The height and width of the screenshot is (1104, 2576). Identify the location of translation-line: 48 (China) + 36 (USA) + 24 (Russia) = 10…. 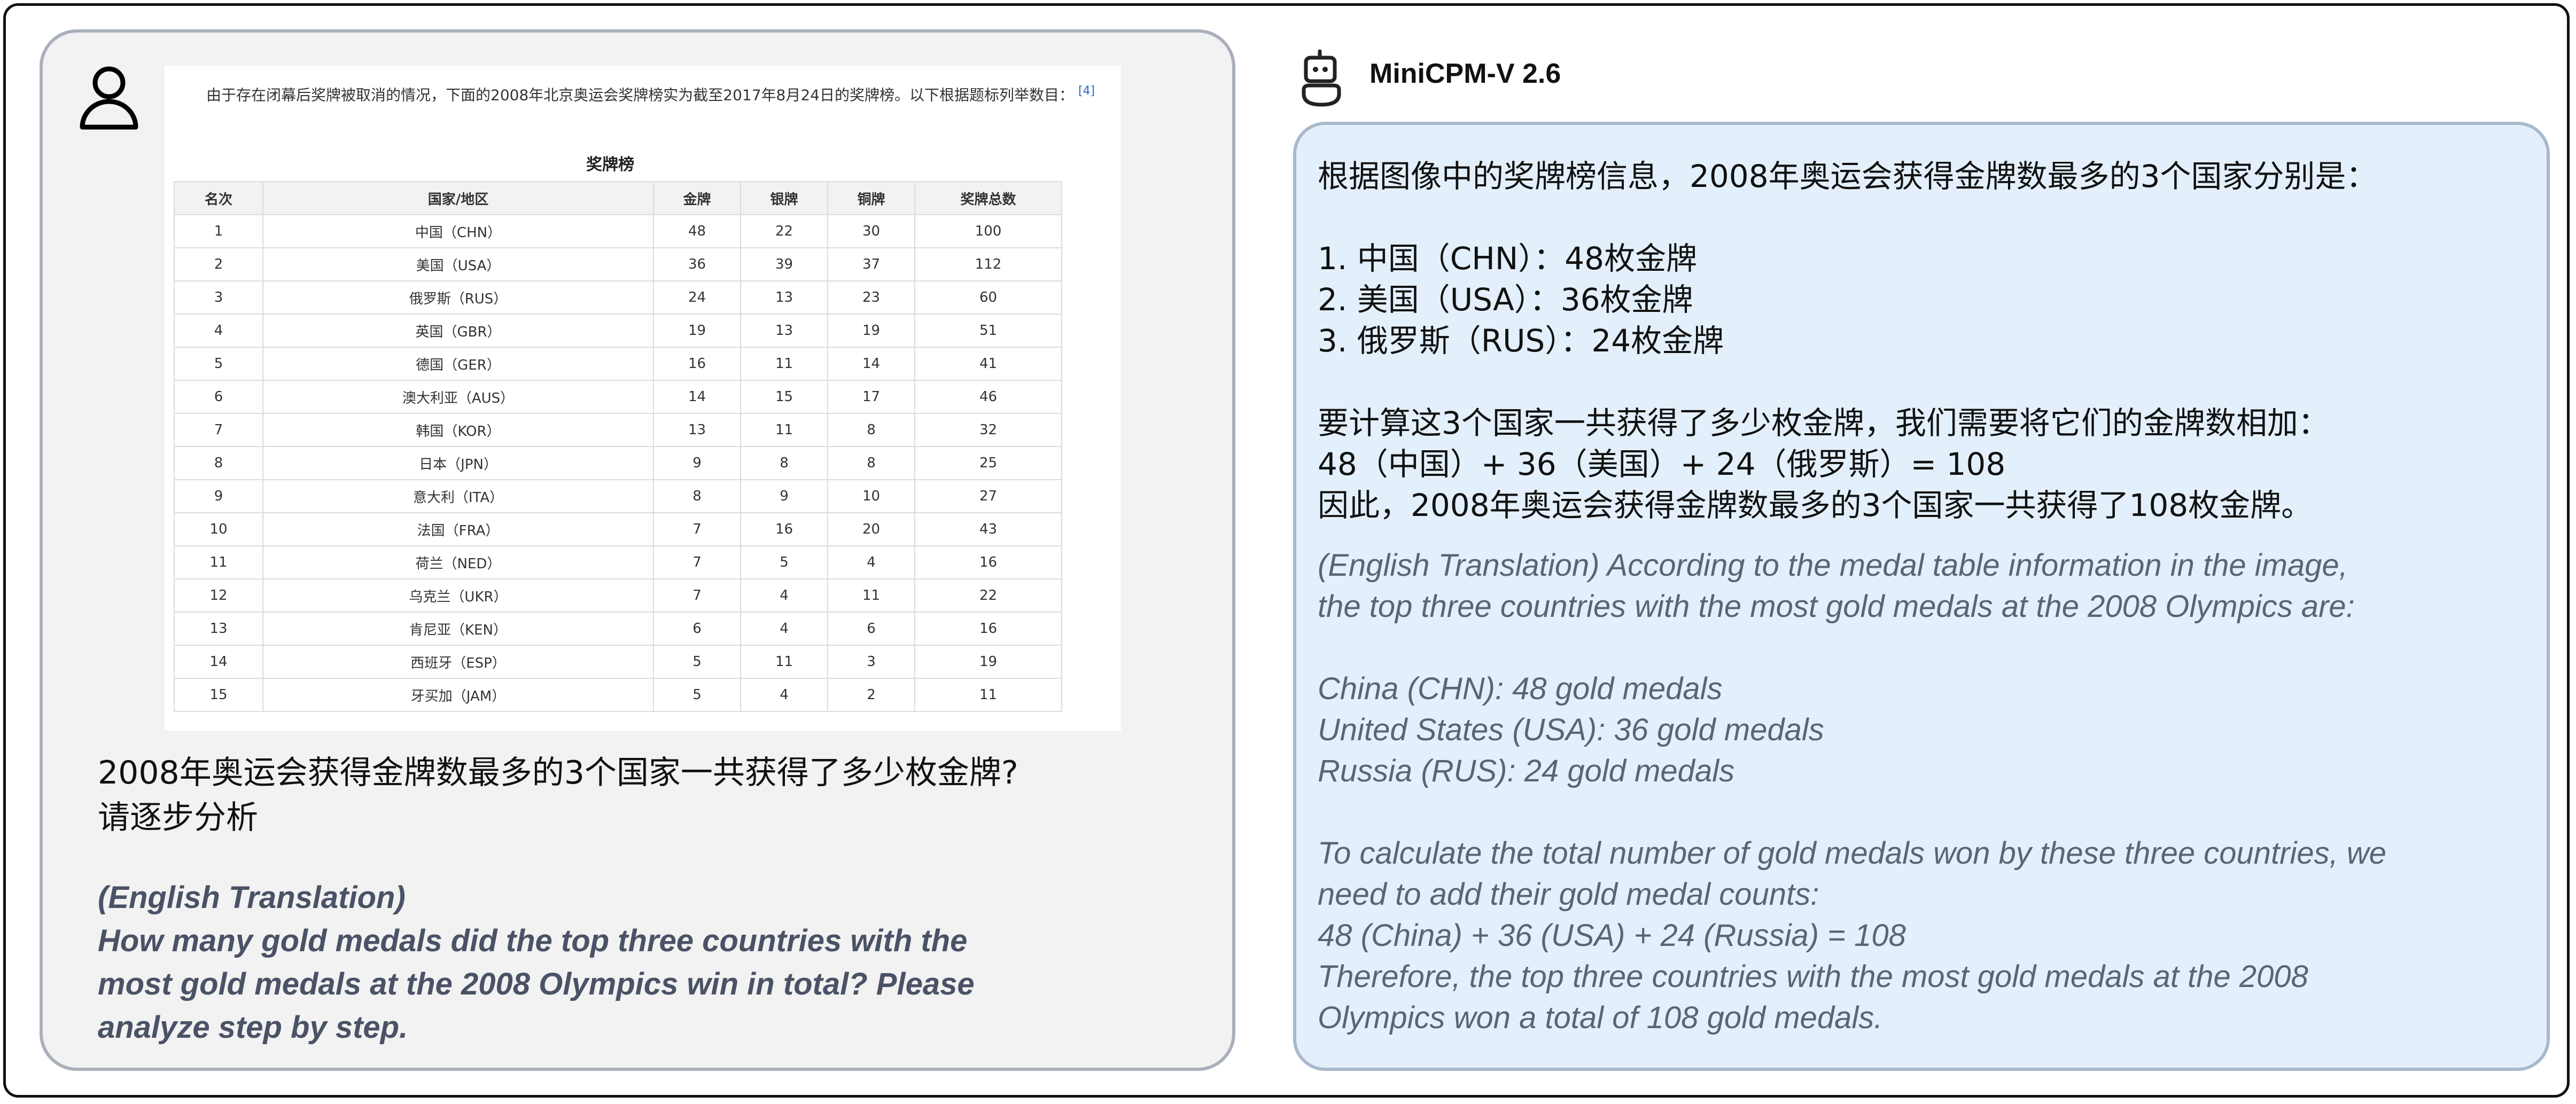
(1612, 935).